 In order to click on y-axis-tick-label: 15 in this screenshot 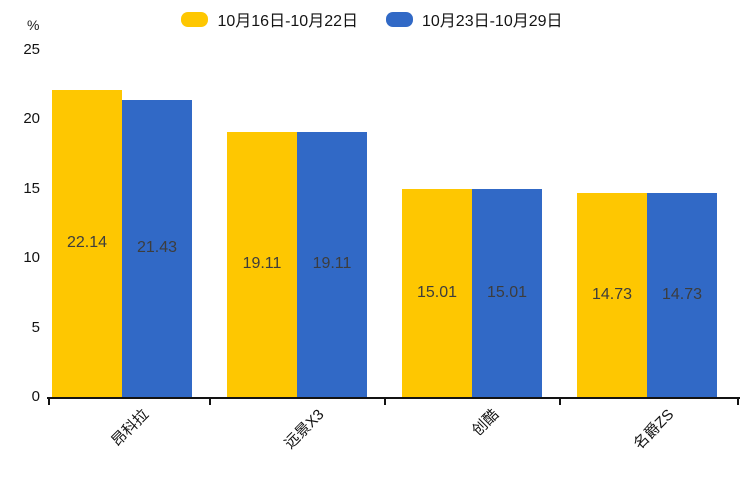, I will do `click(31, 188)`.